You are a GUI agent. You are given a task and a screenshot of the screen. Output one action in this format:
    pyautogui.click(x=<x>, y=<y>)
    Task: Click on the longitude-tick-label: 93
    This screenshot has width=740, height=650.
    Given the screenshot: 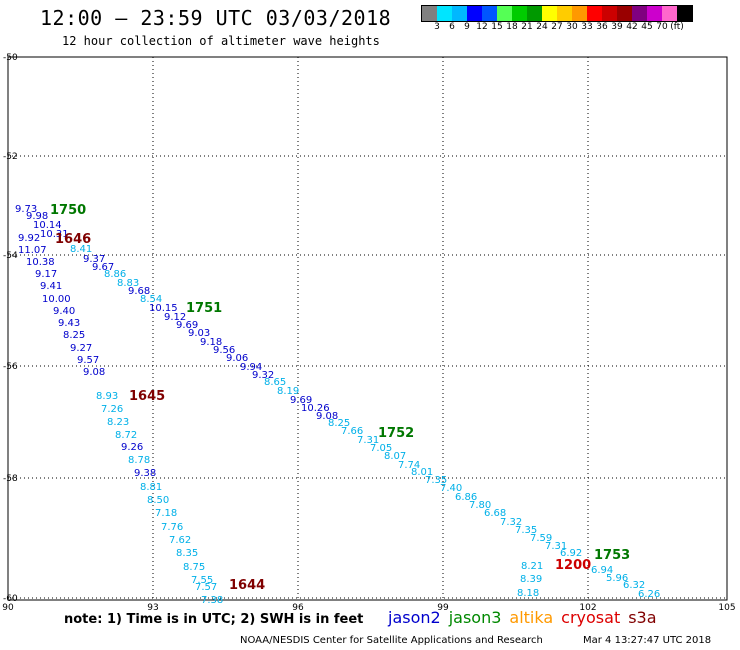 What is the action you would take?
    pyautogui.click(x=152, y=608)
    